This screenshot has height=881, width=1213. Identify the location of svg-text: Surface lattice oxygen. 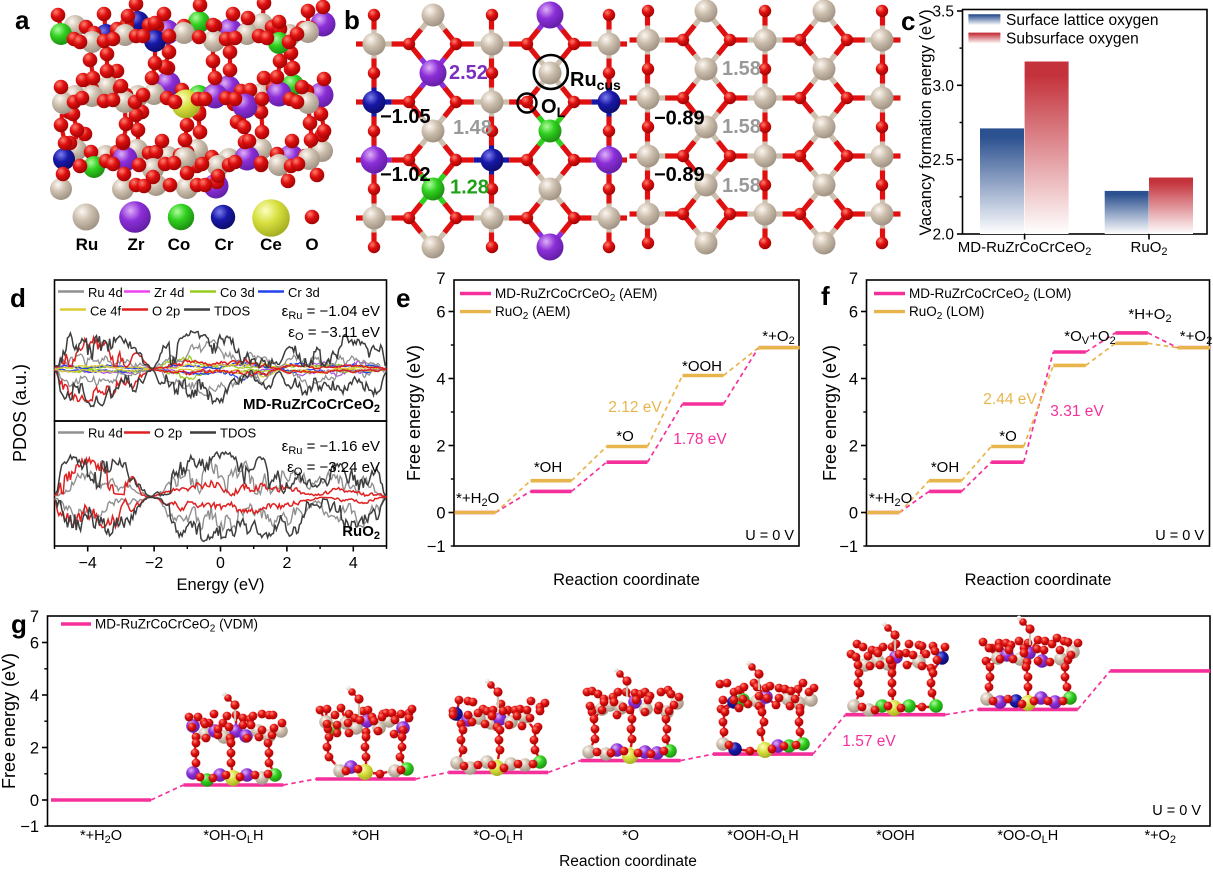
(1082, 20).